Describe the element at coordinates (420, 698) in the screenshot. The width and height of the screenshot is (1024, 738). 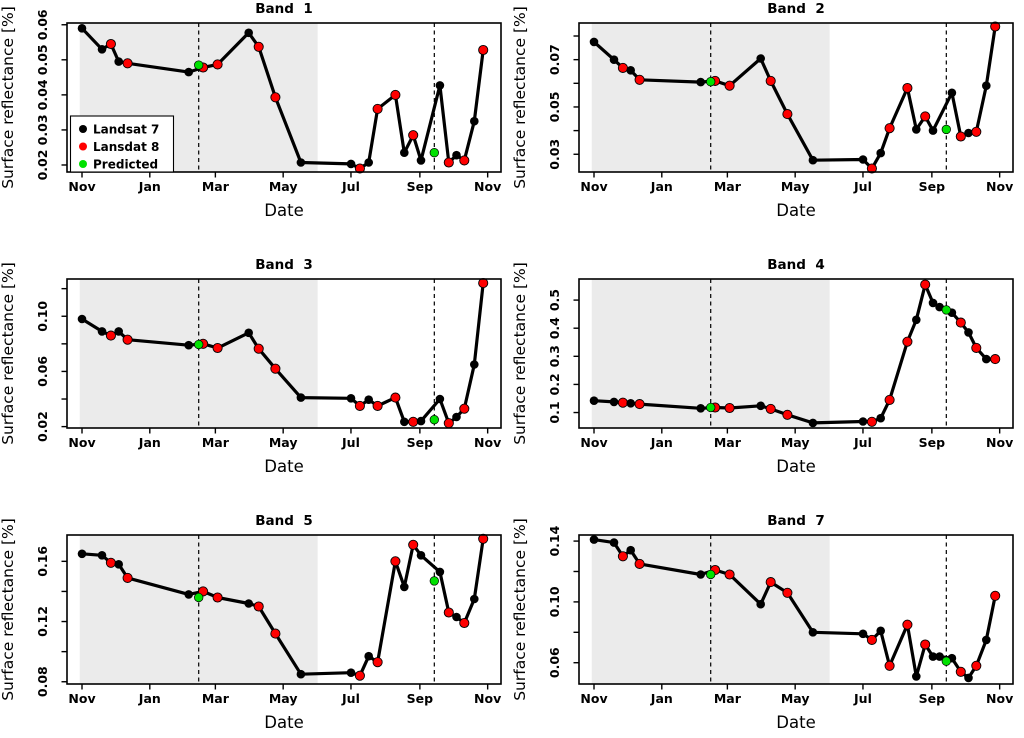
I see `x-tick-label: Sep` at that location.